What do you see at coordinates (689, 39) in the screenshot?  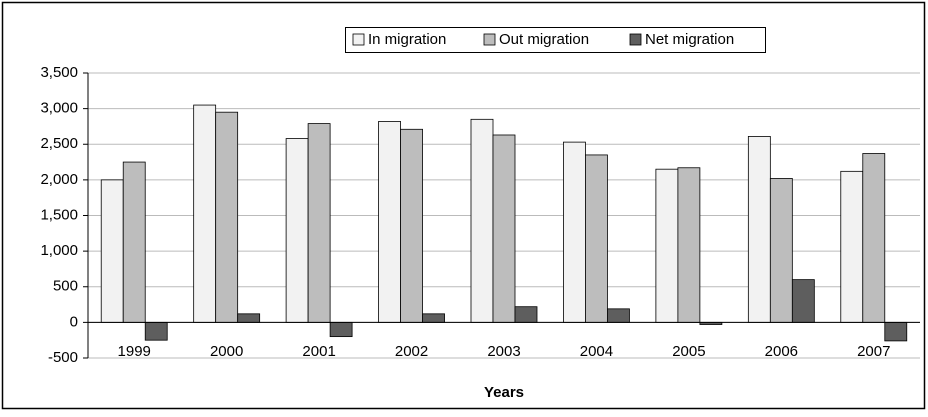 I see `legend-label: Net migration` at bounding box center [689, 39].